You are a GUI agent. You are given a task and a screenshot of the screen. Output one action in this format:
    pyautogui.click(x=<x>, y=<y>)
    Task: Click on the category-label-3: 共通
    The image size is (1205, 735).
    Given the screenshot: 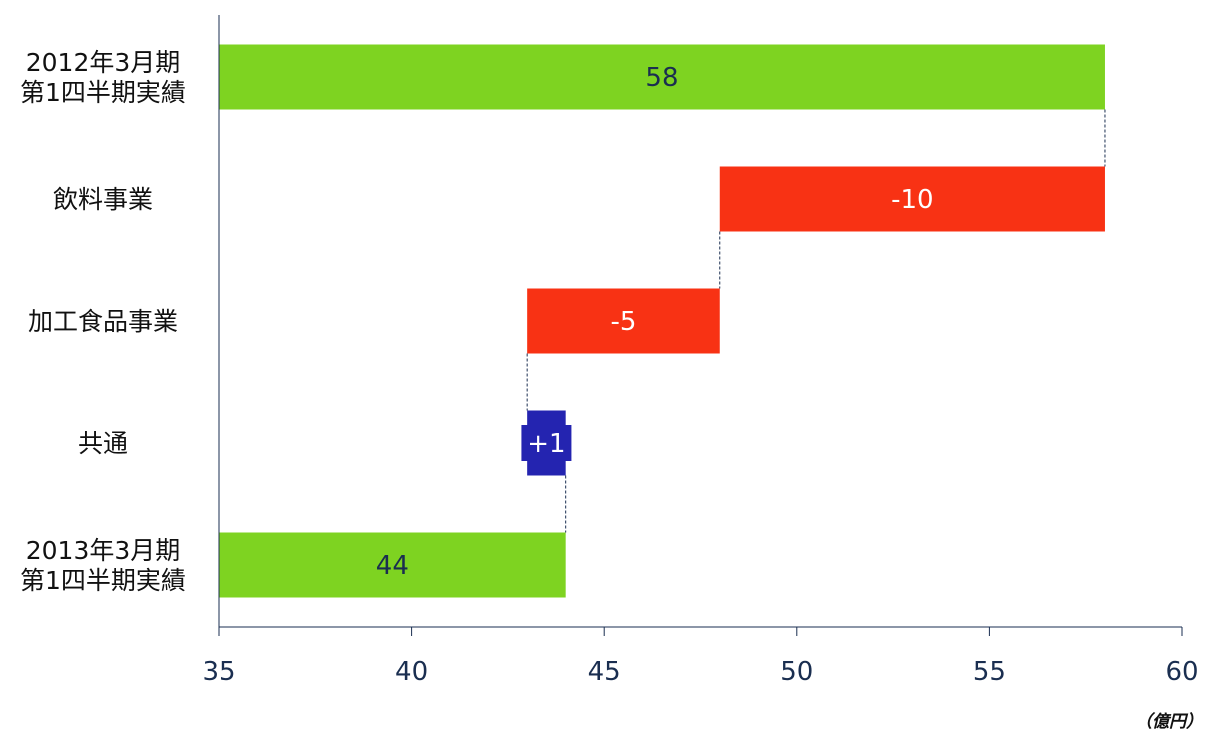 What is the action you would take?
    pyautogui.click(x=103, y=443)
    